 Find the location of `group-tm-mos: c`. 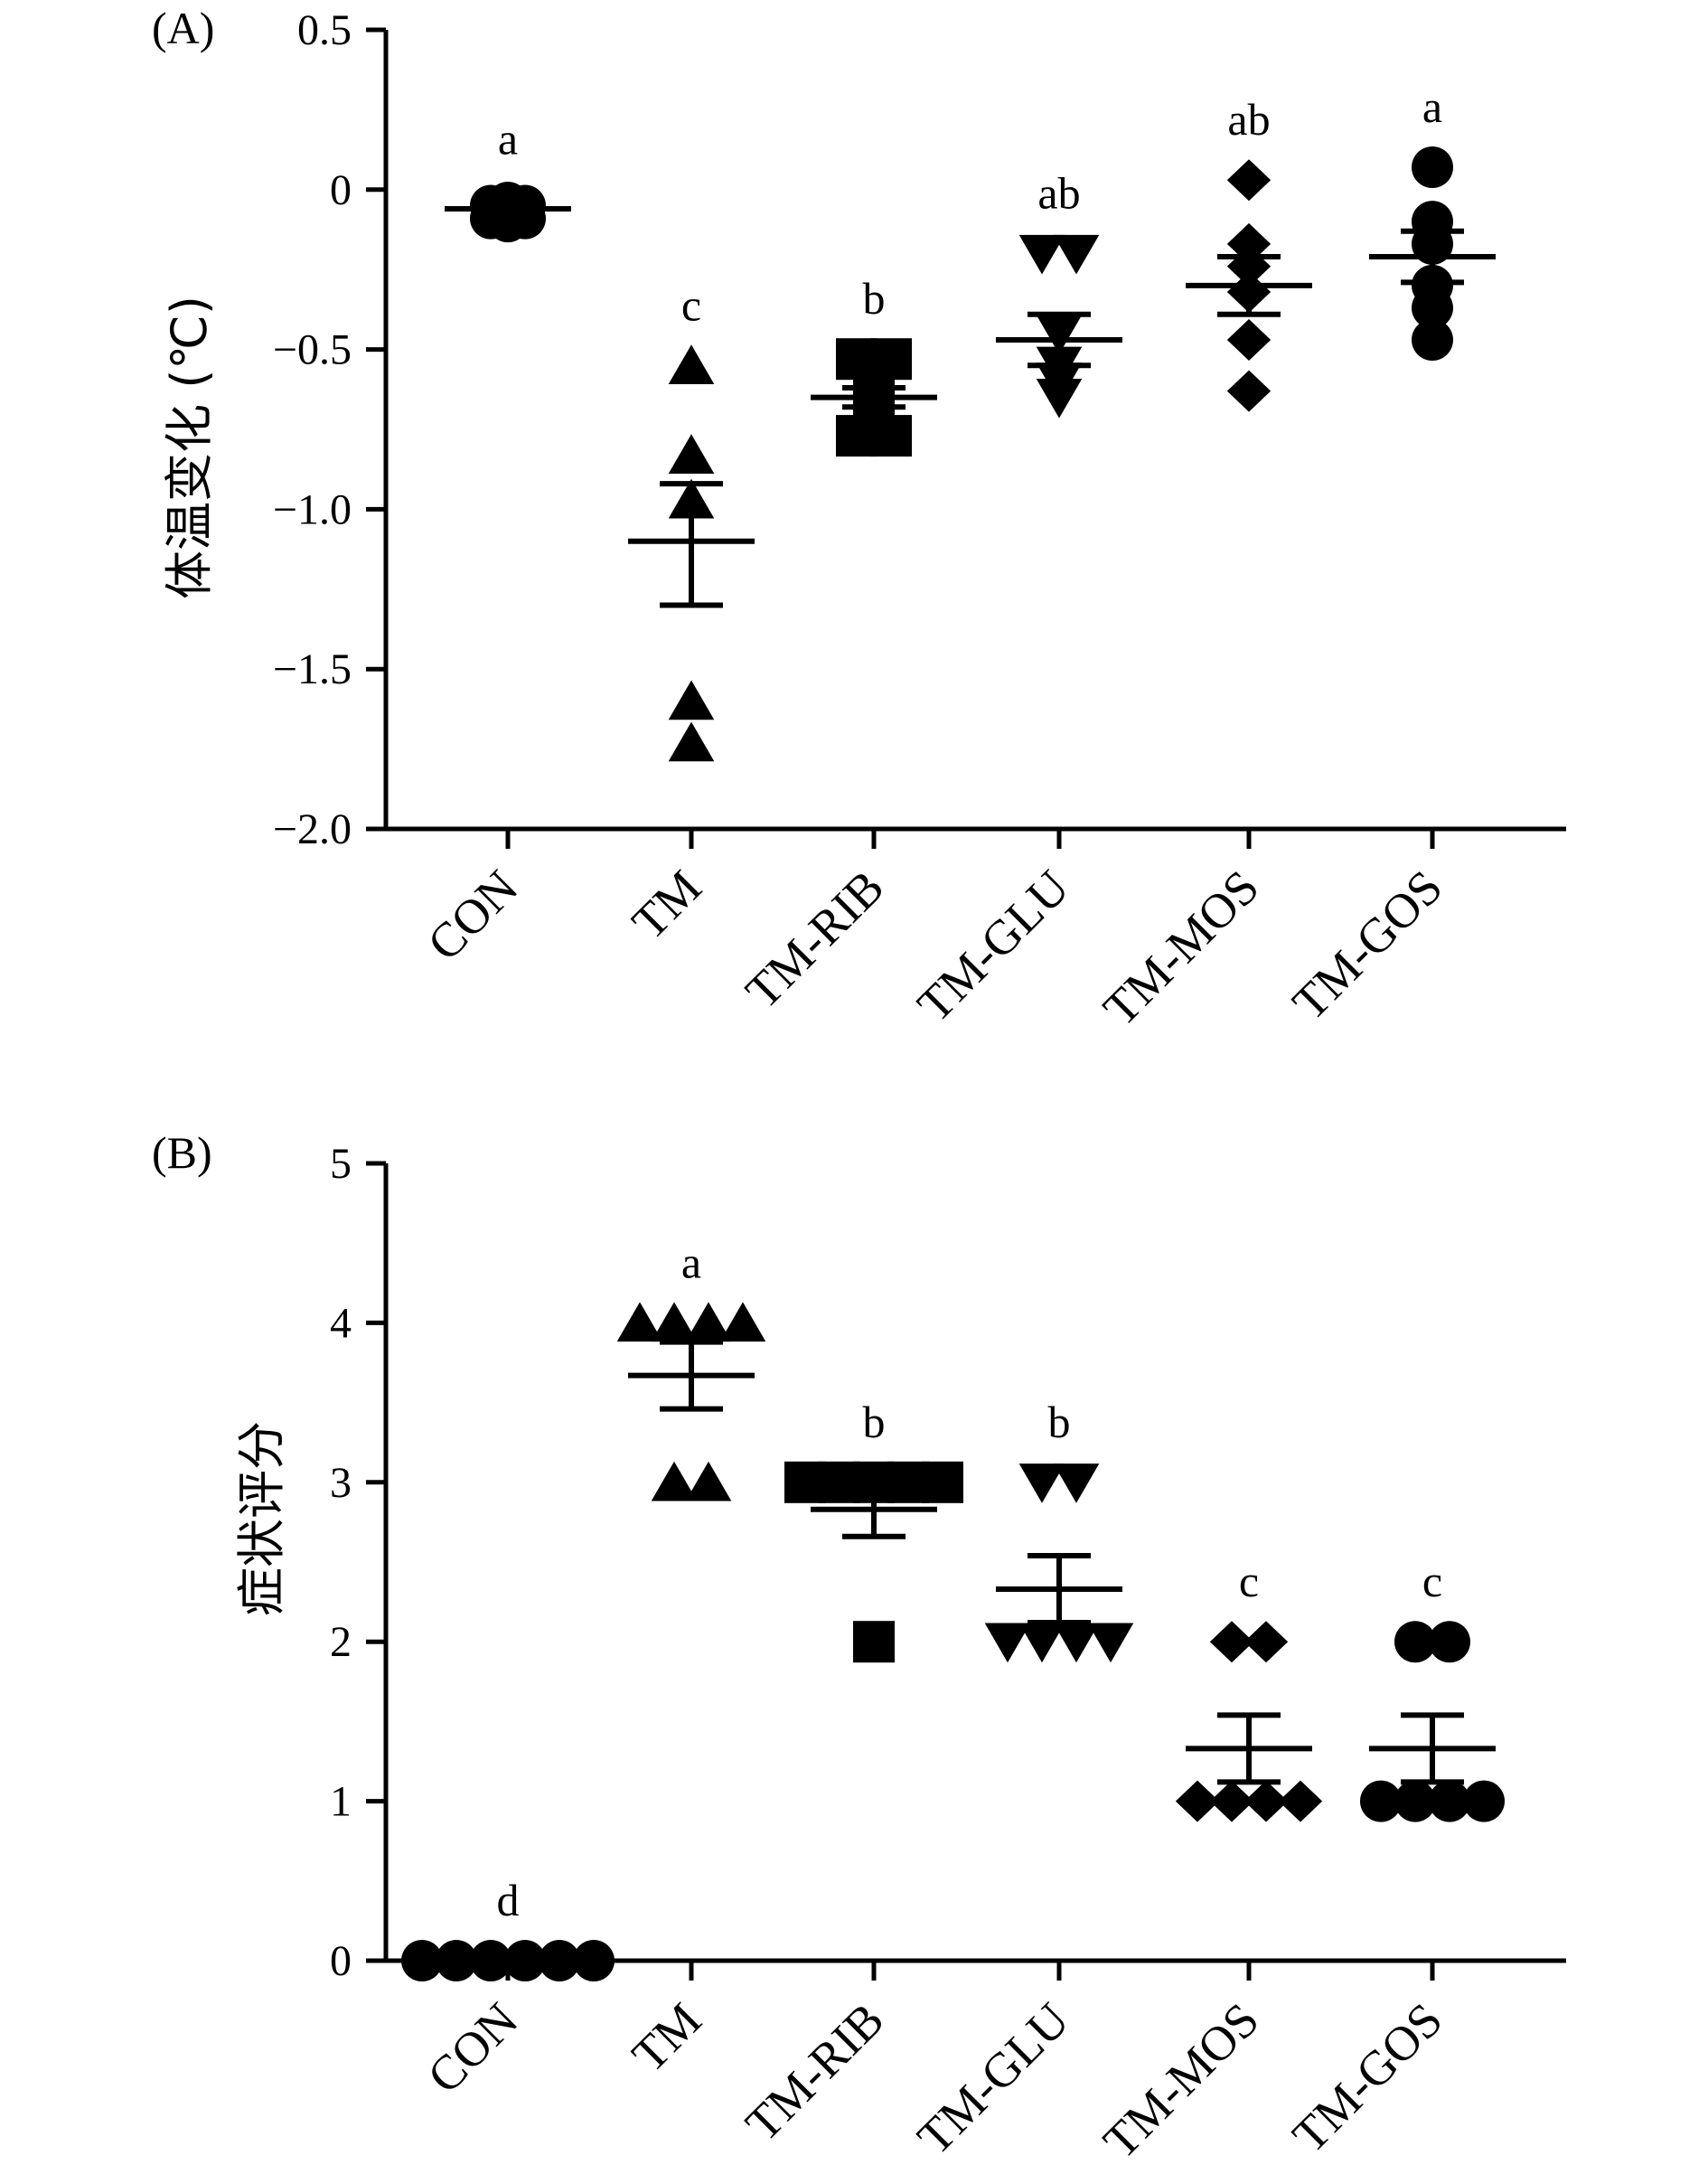

group-tm-mos: c is located at coordinates (1249, 1689).